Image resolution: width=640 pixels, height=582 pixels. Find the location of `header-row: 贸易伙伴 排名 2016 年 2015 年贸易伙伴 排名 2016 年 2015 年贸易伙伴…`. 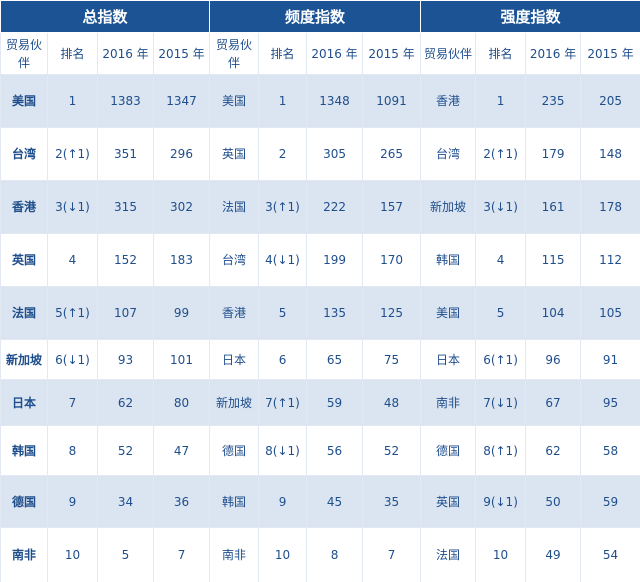

header-row: 贸易伙伴 排名 2016 年 2015 年贸易伙伴 排名 2016 年 2015 年贸易伙伴… is located at coordinates (320, 53).